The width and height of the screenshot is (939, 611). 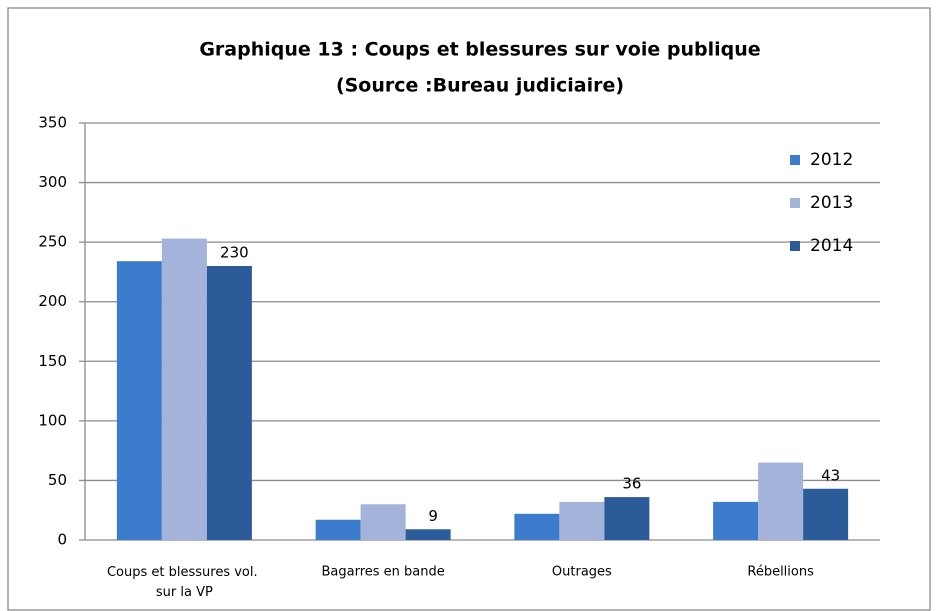 What do you see at coordinates (831, 160) in the screenshot?
I see `legend-label: 2012` at bounding box center [831, 160].